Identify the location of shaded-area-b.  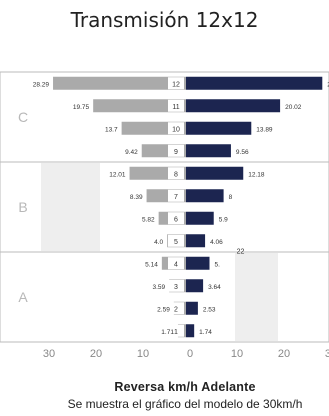
(70, 207).